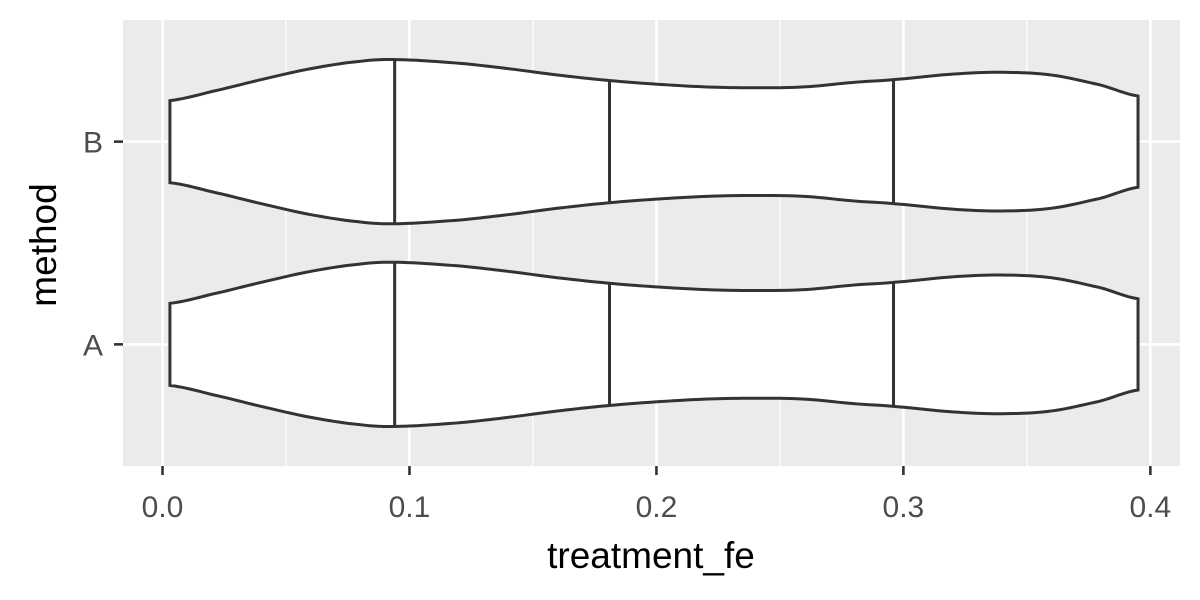 Image resolution: width=1200 pixels, height=600 pixels. What do you see at coordinates (1151, 507) in the screenshot?
I see `x-tick-label: 0.4` at bounding box center [1151, 507].